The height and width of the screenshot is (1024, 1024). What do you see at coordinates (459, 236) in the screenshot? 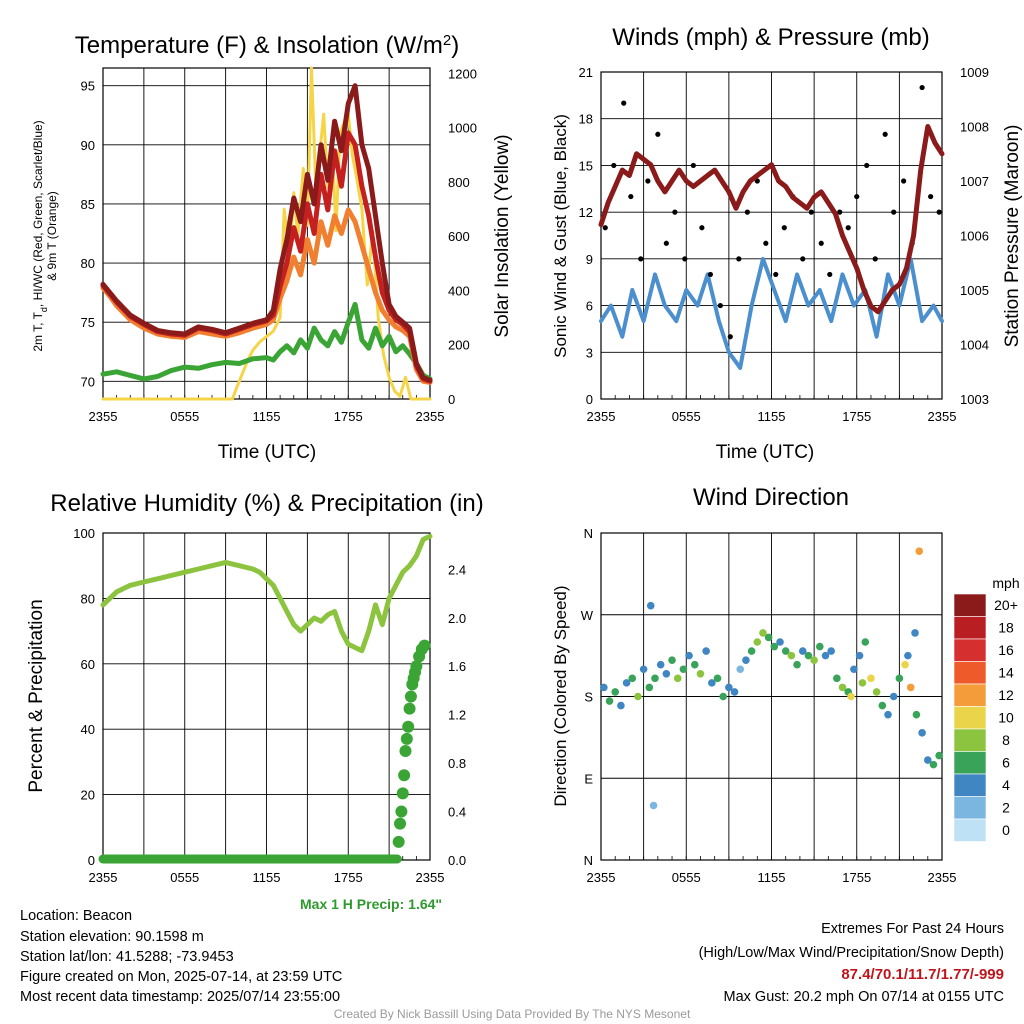
I see `y2-tick-label: 600` at bounding box center [459, 236].